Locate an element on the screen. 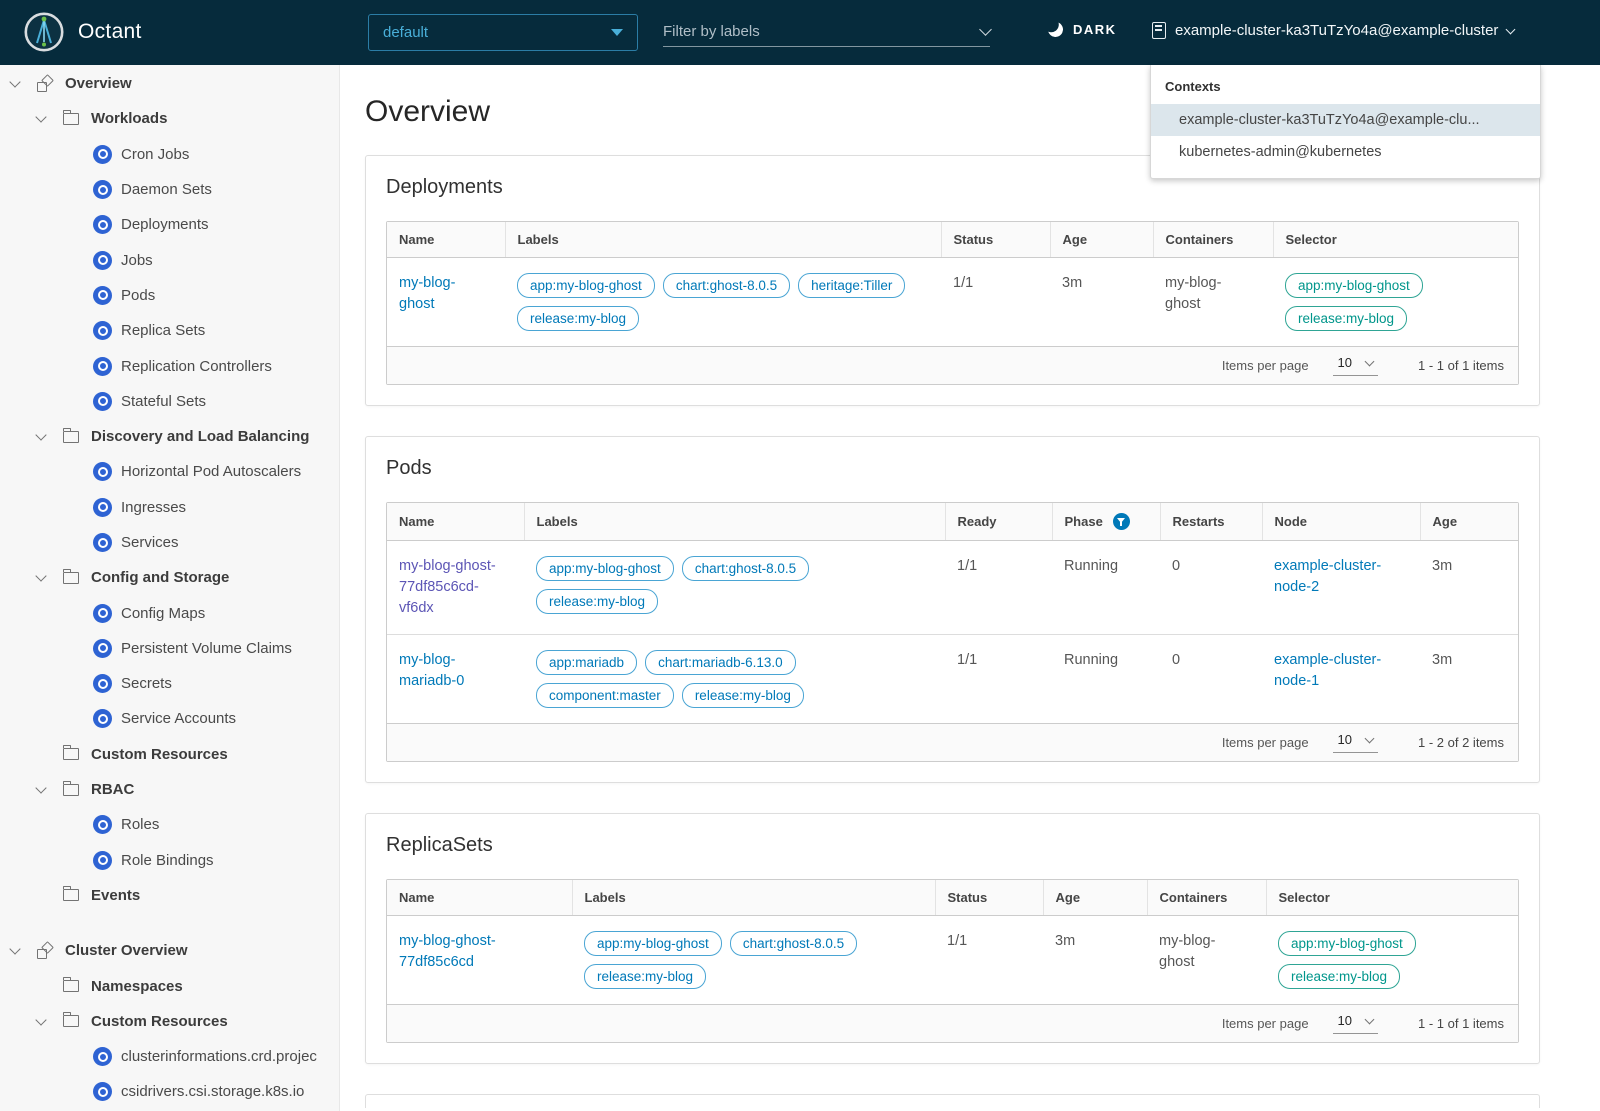 The image size is (1600, 1111). folder-icon is located at coordinates (70, 1020).